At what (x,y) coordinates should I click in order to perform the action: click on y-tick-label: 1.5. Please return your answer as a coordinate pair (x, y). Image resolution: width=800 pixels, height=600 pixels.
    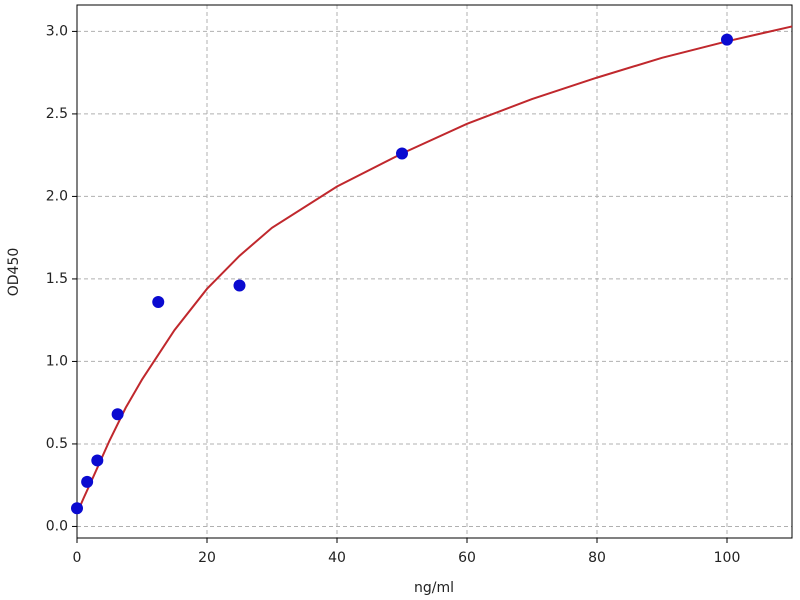
    Looking at the image, I should click on (57, 279).